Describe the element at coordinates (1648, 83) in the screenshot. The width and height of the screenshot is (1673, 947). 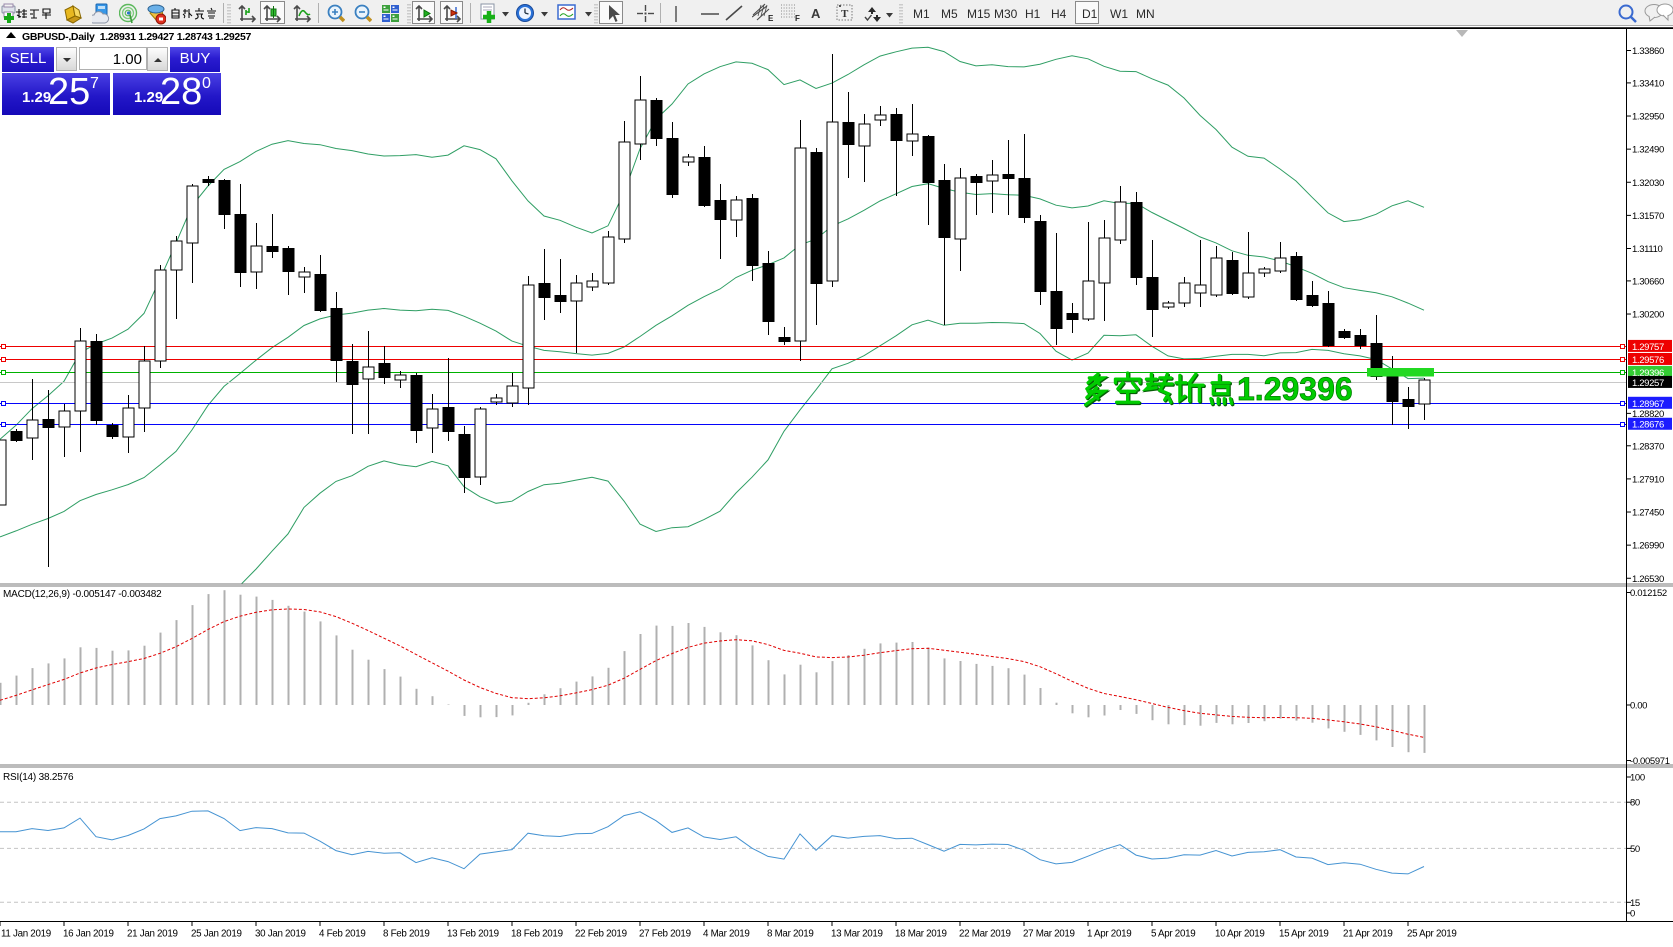
I see `svg-text: 1.33410` at that location.